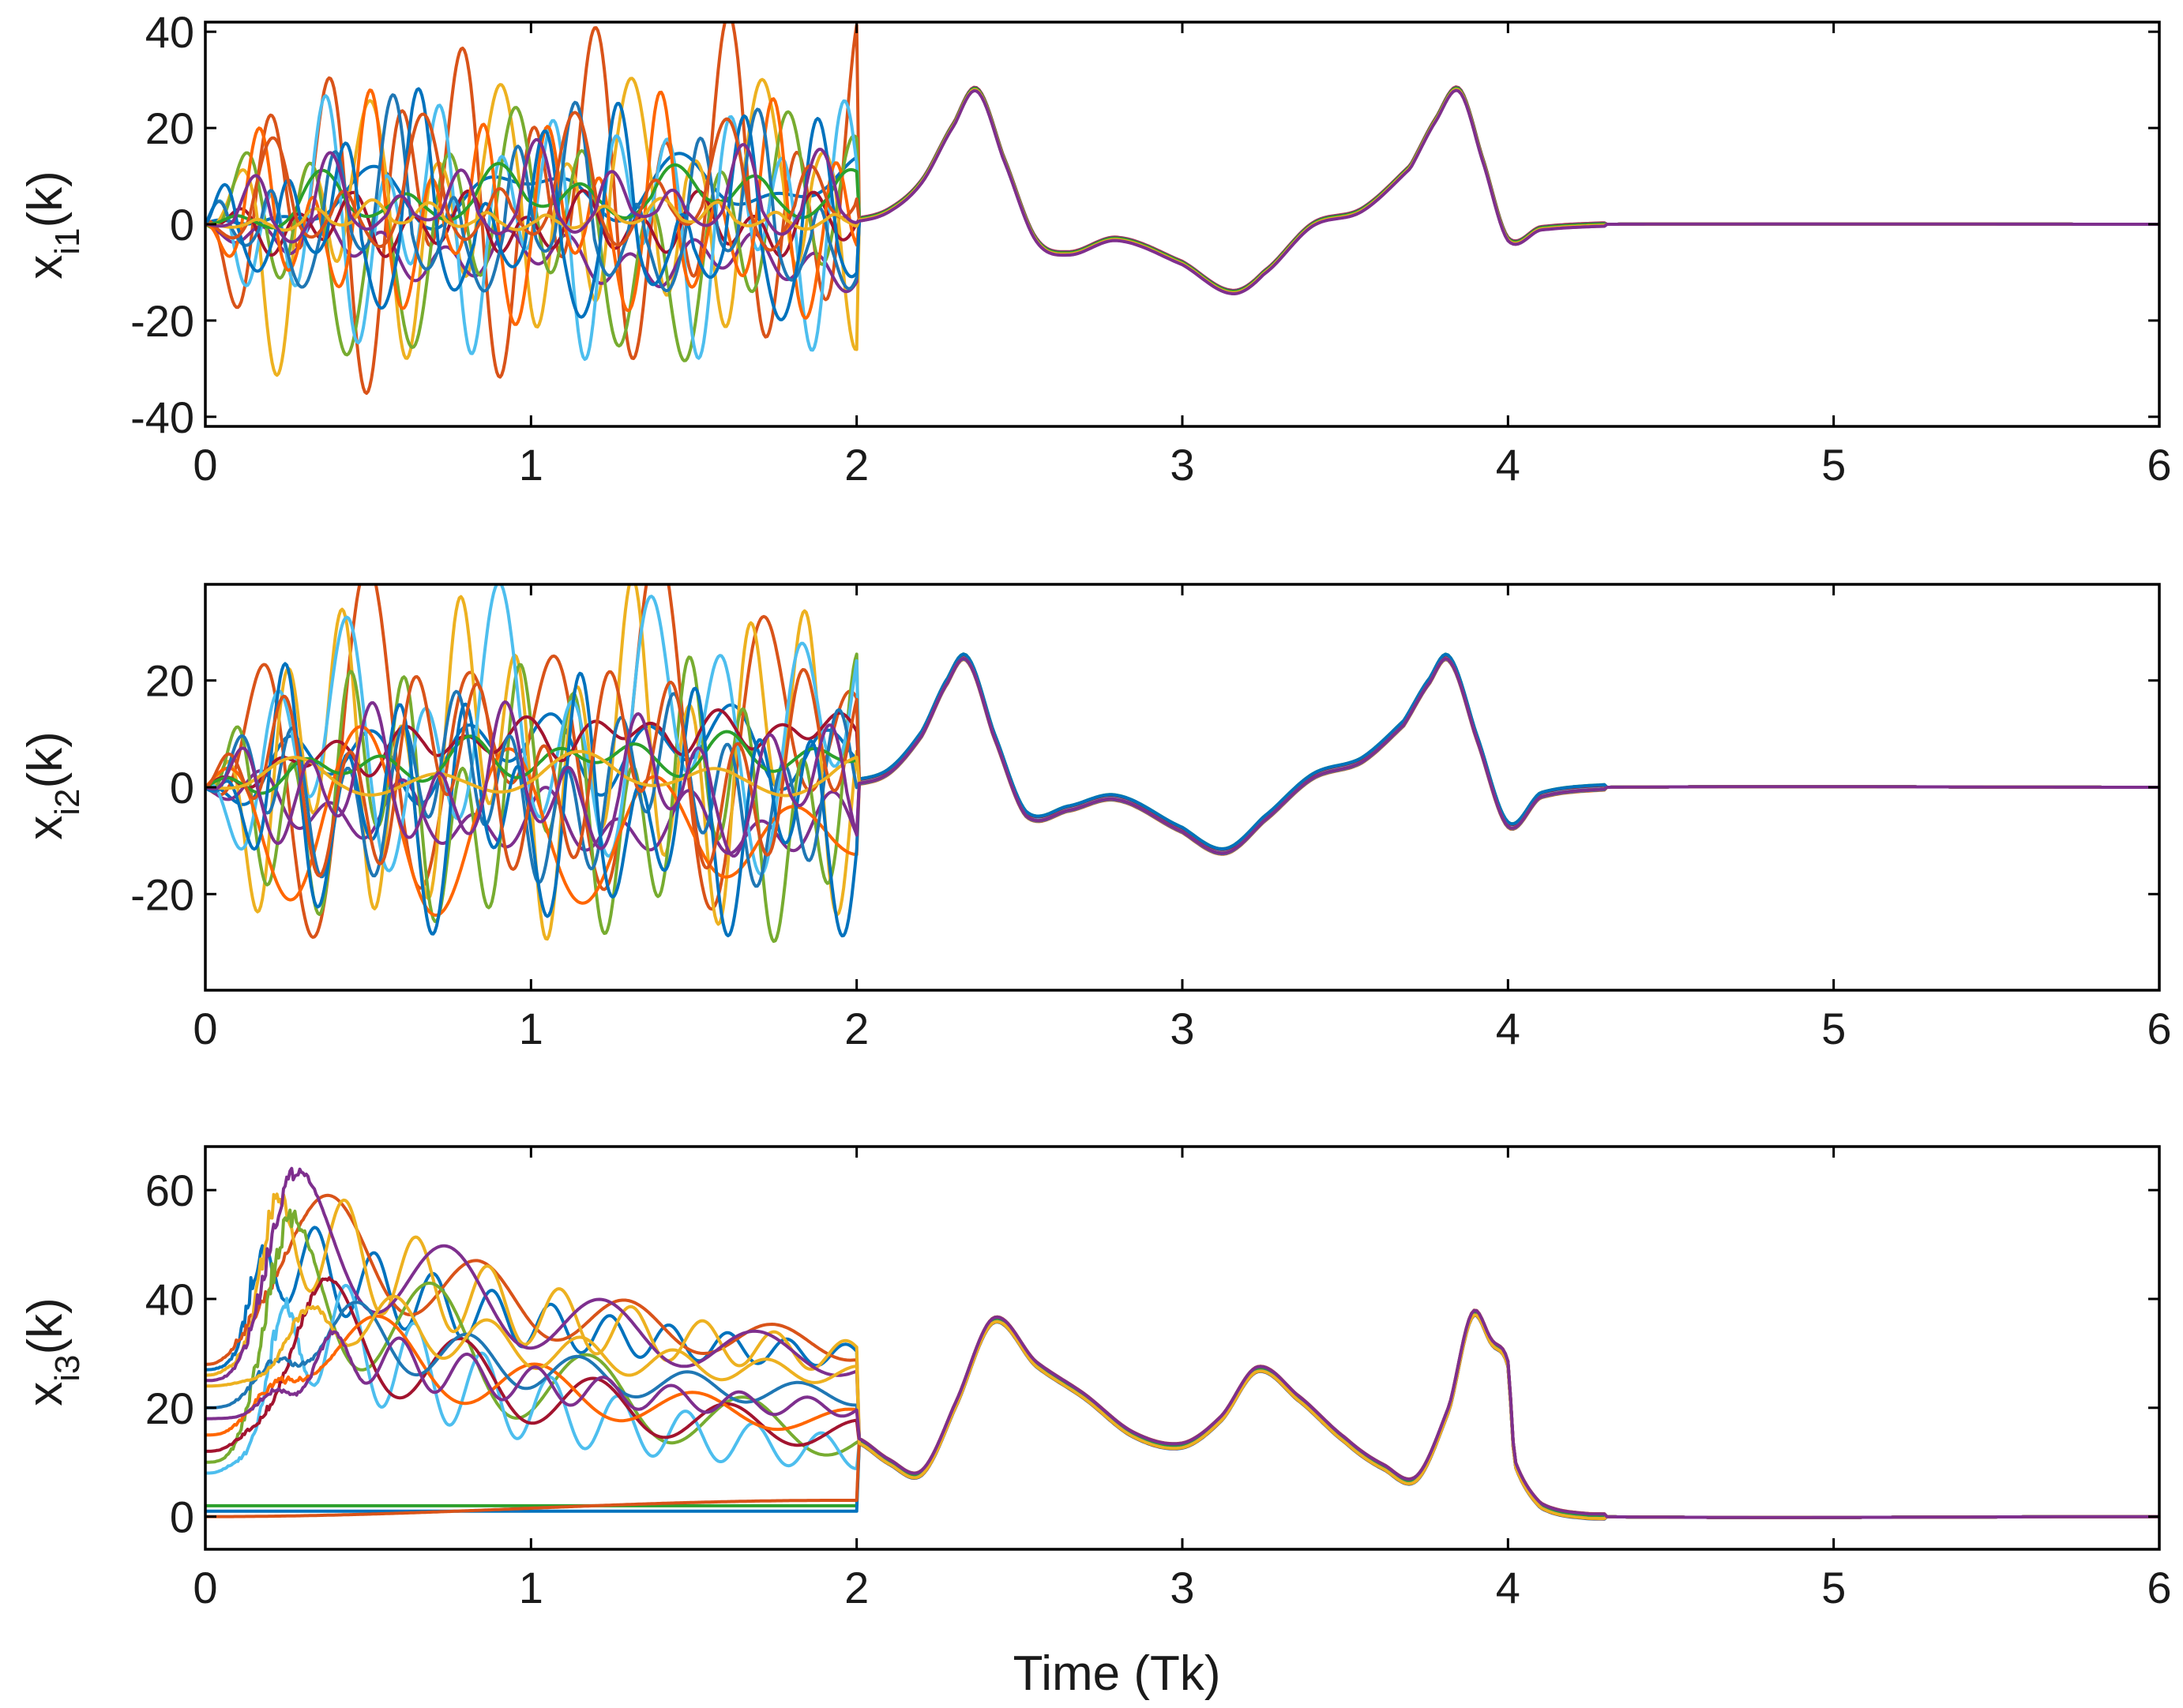  Describe the element at coordinates (52, 225) in the screenshot. I see `y-axis-label: xi1(k)` at that location.